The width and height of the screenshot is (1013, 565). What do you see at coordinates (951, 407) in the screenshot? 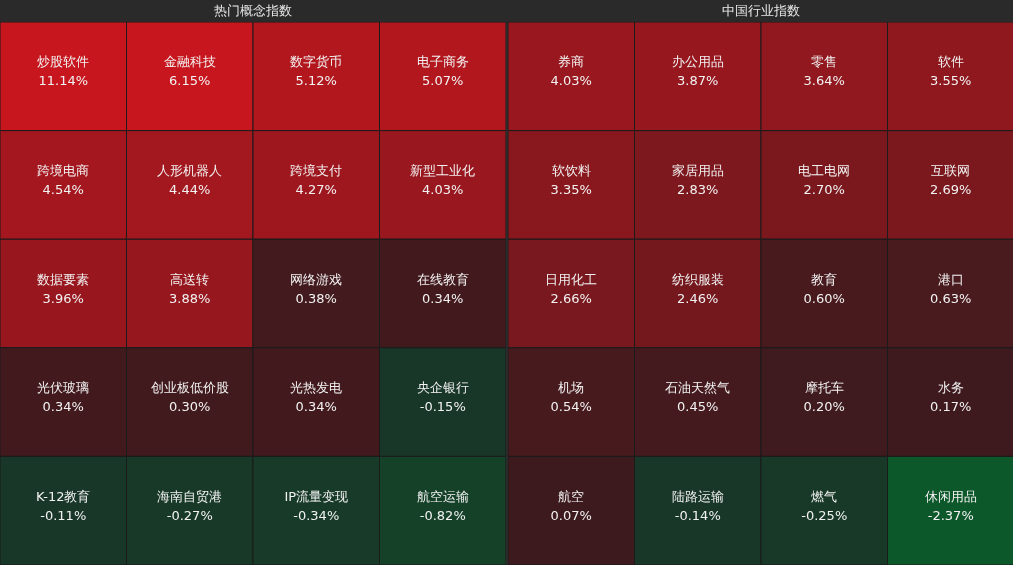
I see `data-label: 0.17%` at bounding box center [951, 407].